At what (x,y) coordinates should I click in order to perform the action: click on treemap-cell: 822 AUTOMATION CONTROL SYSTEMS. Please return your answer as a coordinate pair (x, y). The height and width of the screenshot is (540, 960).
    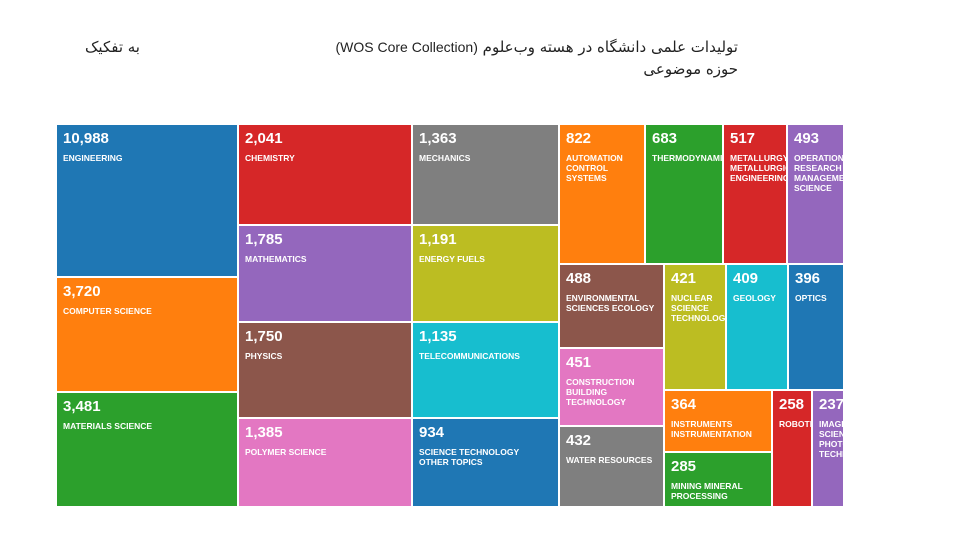
    Looking at the image, I should click on (602, 194).